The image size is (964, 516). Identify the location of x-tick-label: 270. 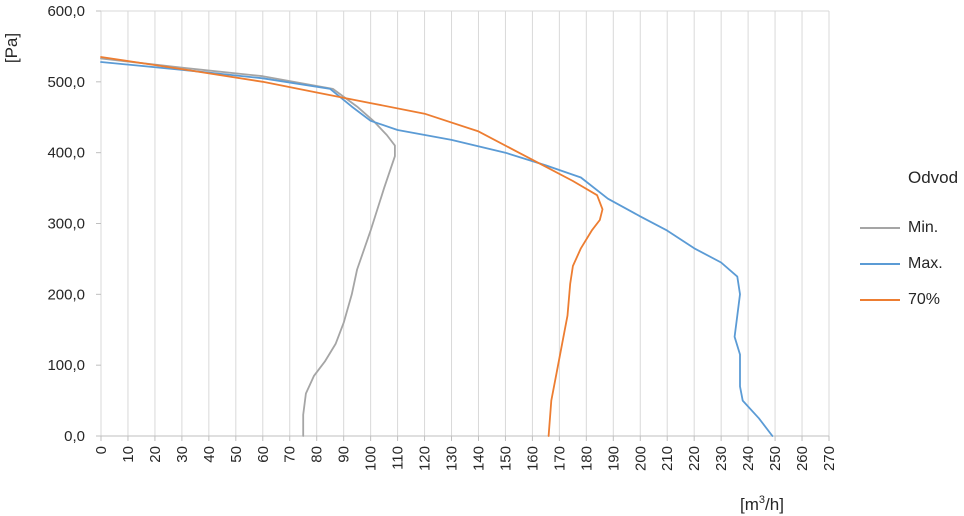
(829, 458).